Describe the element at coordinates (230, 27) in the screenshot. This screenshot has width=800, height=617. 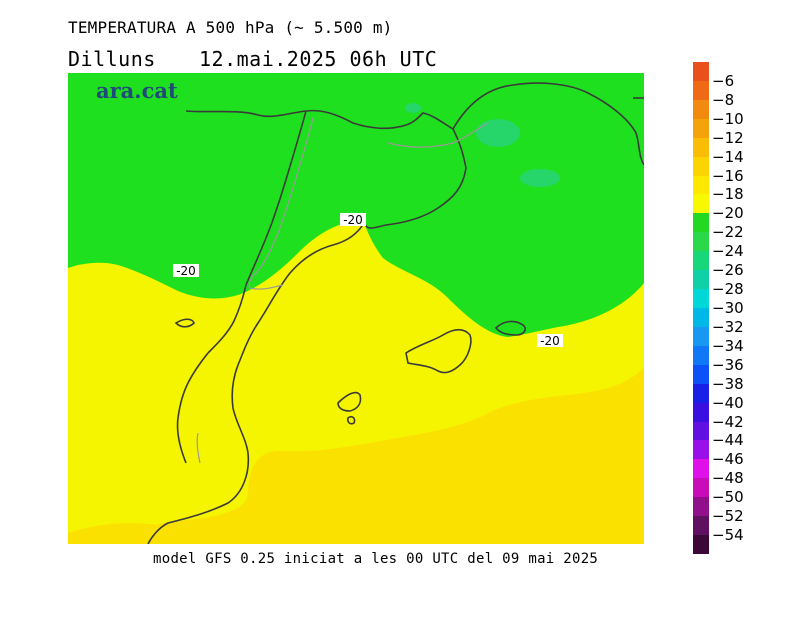
I see `map-title: TEMPERATURA A 500 hPa (~ 5.500 m)` at that location.